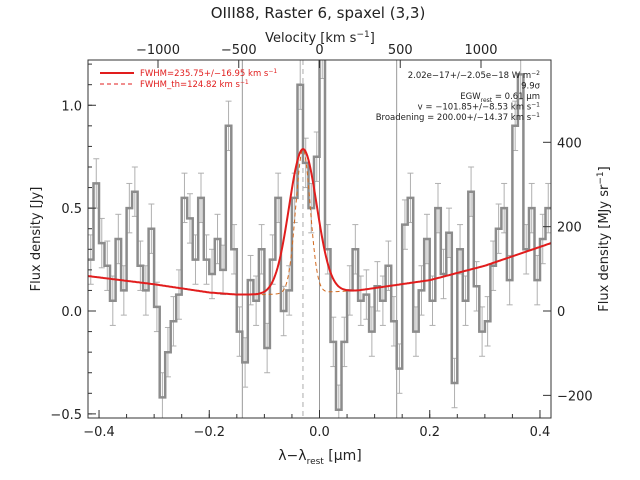 The width and height of the screenshot is (640, 480). What do you see at coordinates (239, 50) in the screenshot?
I see `top-tick-label-1: −500` at bounding box center [239, 50].